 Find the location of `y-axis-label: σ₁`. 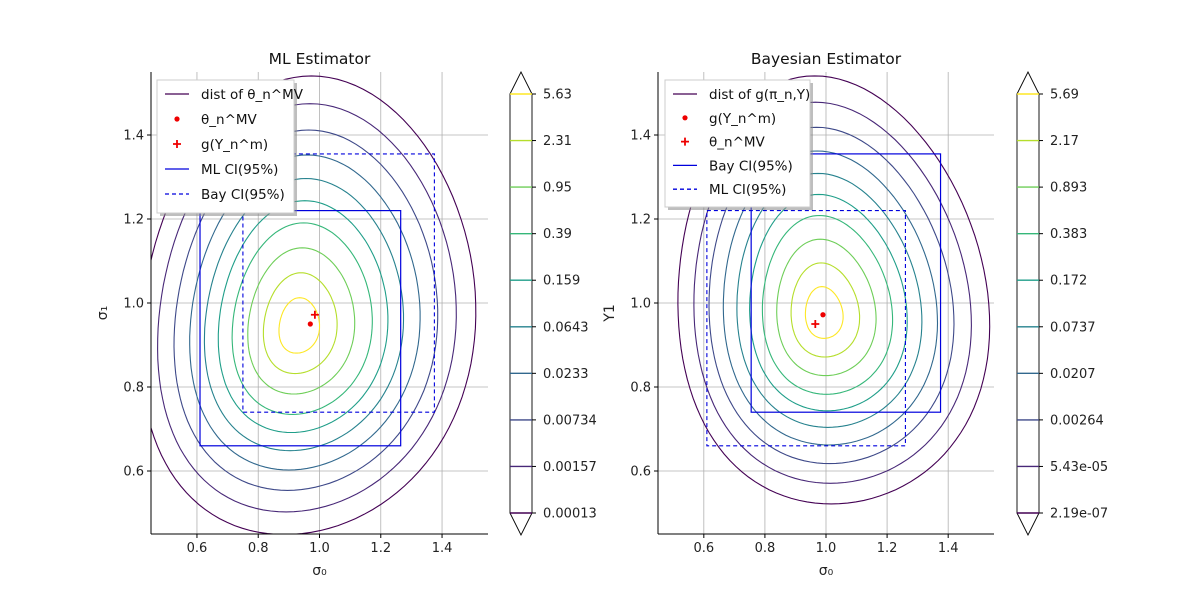

y-axis-label: σ₁ is located at coordinates (103, 313).